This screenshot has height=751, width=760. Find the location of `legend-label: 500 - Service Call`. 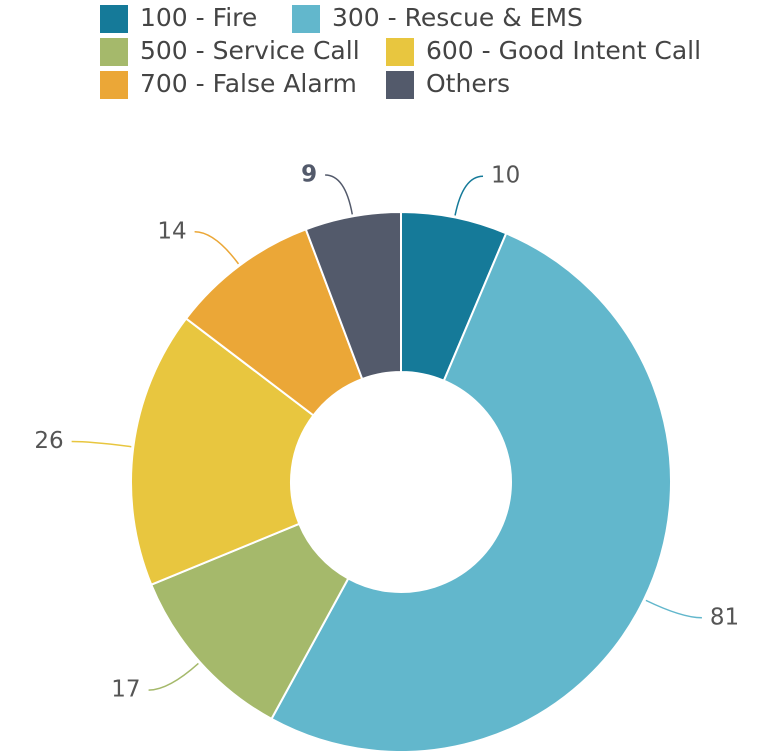

legend-label: 500 - Service Call is located at coordinates (250, 50).